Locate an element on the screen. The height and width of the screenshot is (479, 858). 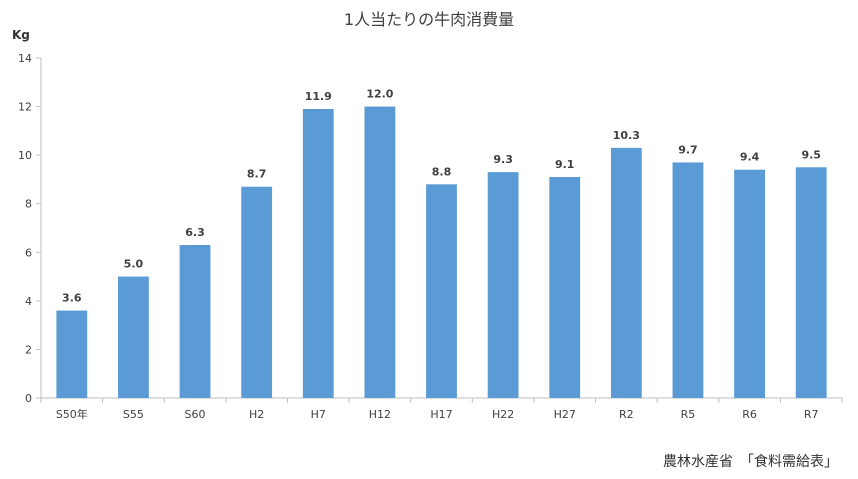
y-tick-label: 6 is located at coordinates (28, 252).